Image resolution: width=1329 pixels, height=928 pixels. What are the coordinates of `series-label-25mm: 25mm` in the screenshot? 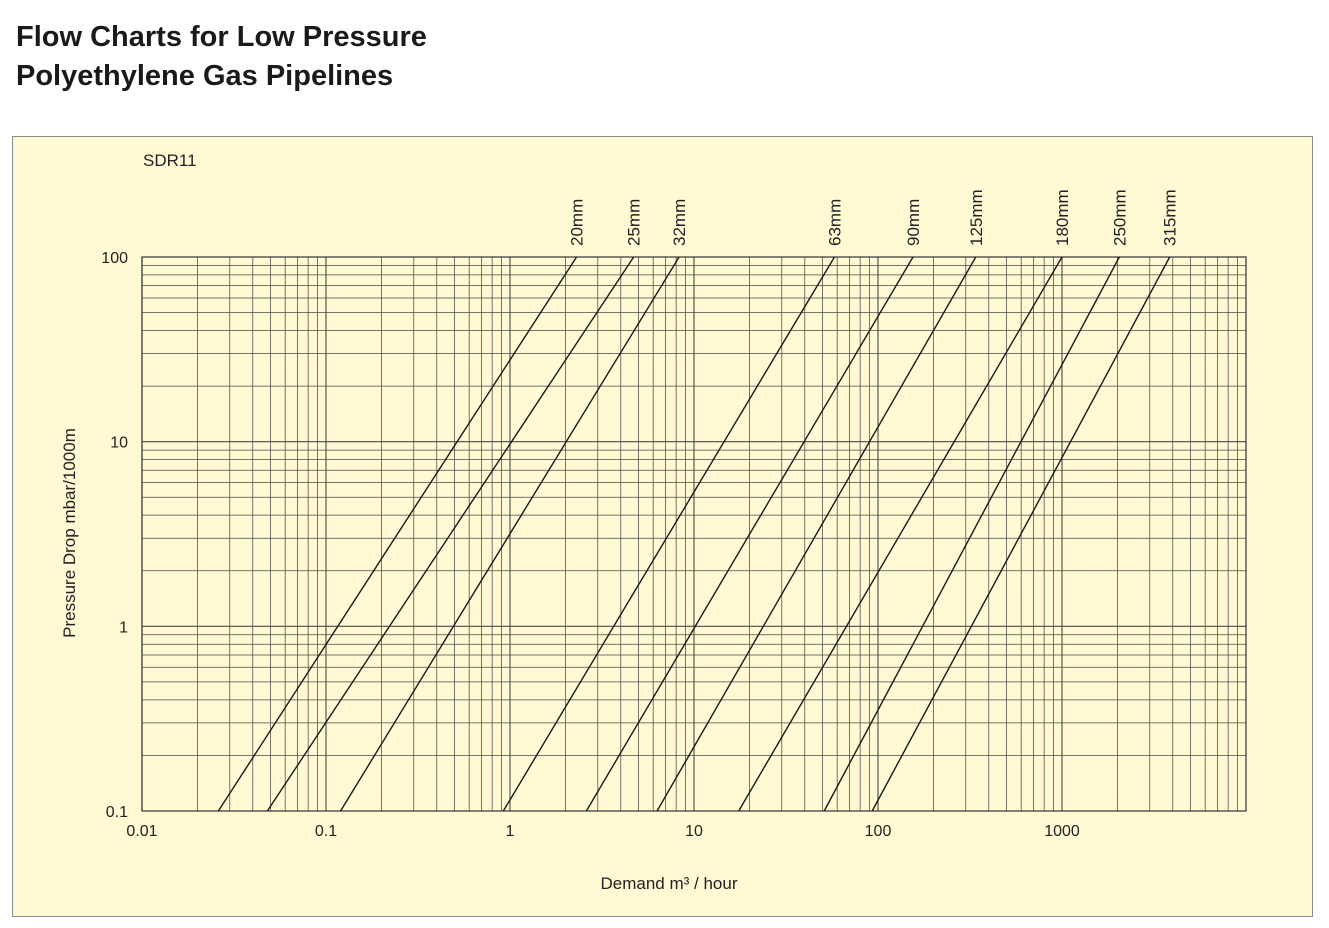 It's located at (634, 222).